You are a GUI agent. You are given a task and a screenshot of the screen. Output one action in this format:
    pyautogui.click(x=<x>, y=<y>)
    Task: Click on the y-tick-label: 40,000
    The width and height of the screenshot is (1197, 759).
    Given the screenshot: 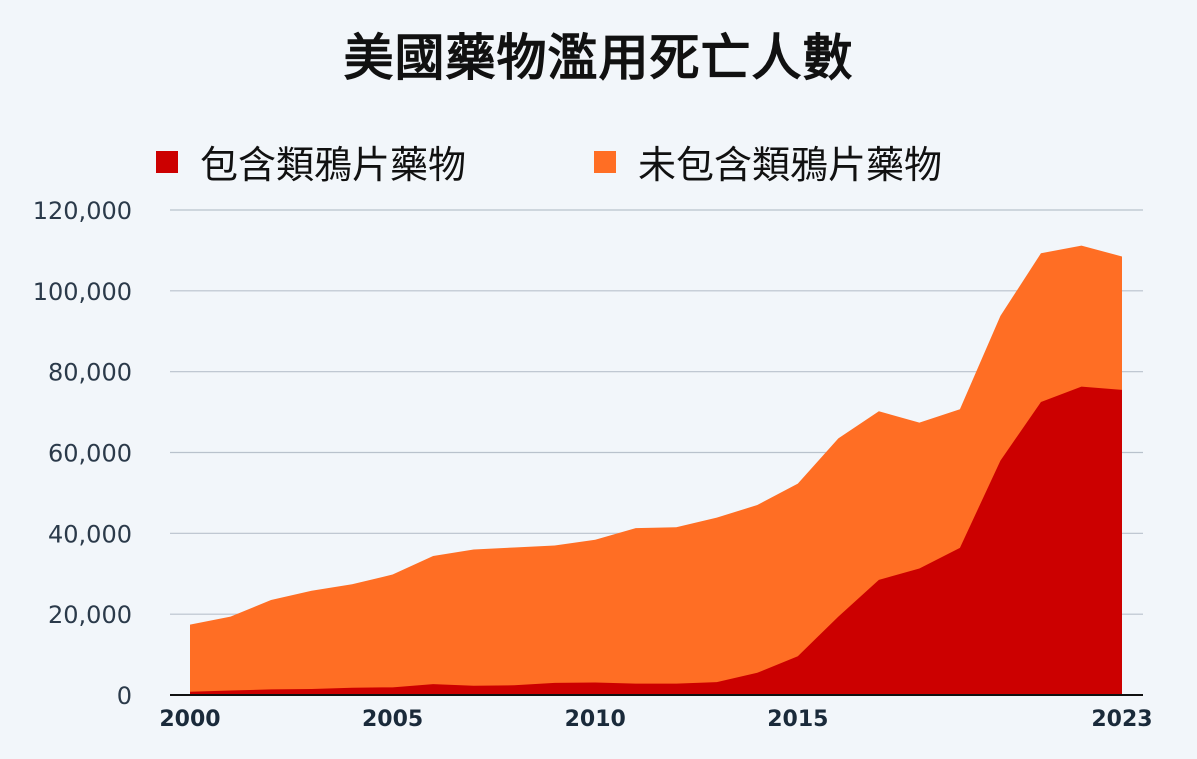 What is the action you would take?
    pyautogui.click(x=90, y=534)
    